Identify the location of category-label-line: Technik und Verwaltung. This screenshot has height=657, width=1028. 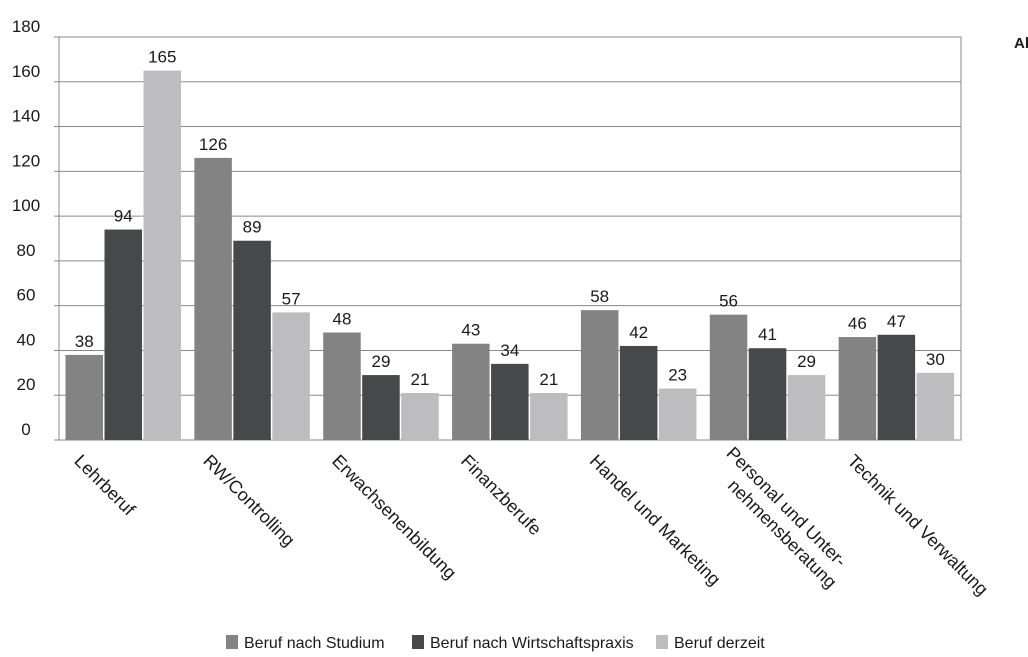
(918, 525).